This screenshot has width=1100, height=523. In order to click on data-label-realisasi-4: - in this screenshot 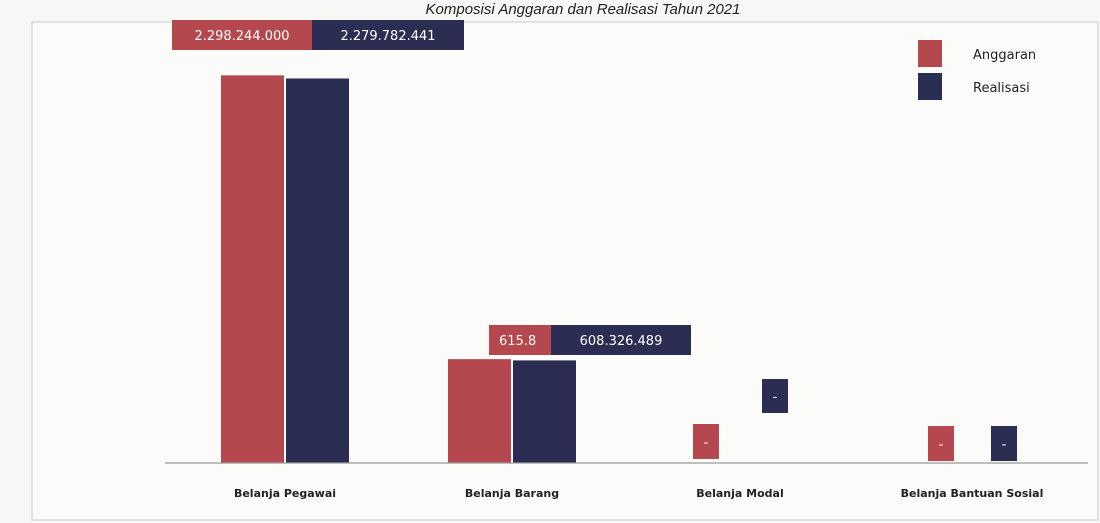, I will do `click(1004, 445)`.